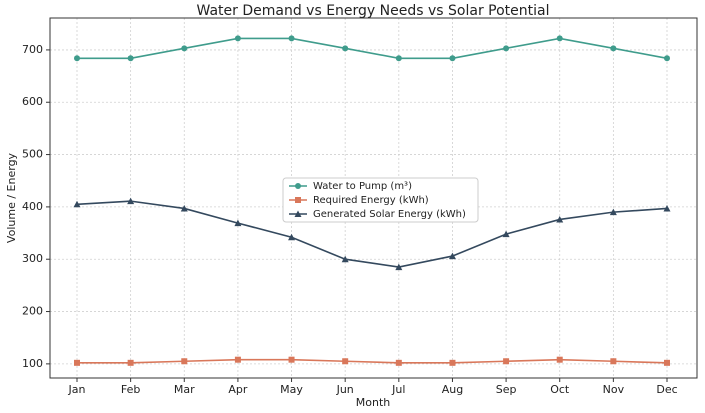 Image resolution: width=705 pixels, height=413 pixels. I want to click on y-tick-label: 700, so click(32, 49).